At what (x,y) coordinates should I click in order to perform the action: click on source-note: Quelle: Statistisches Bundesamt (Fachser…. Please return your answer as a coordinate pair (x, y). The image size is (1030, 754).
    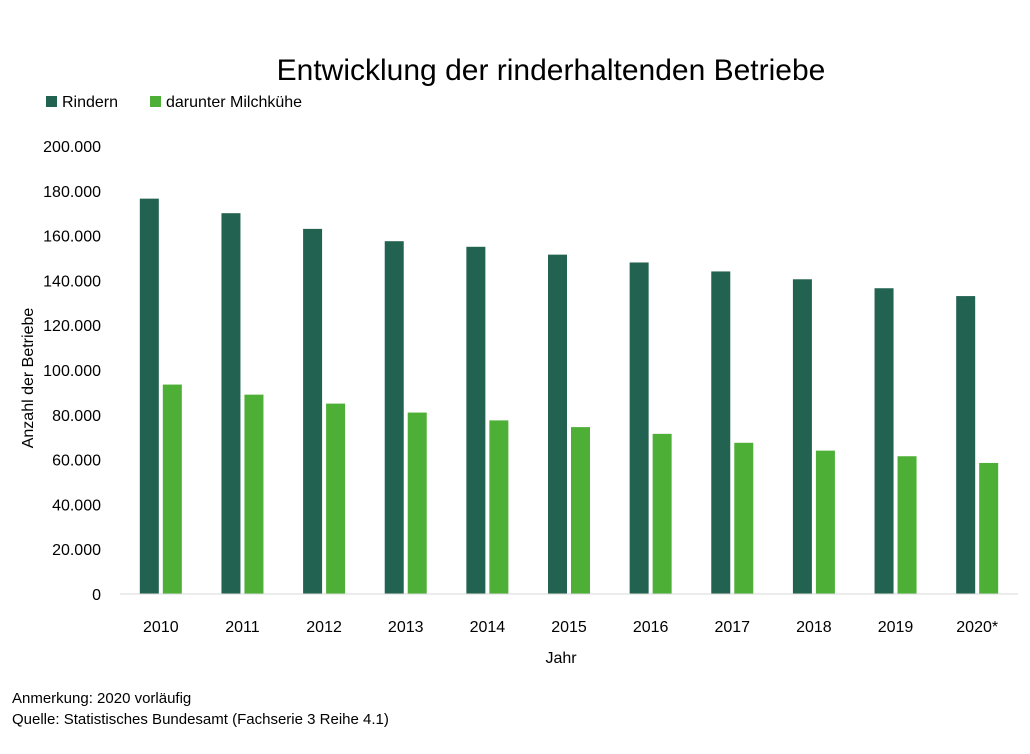
    Looking at the image, I should click on (200, 719).